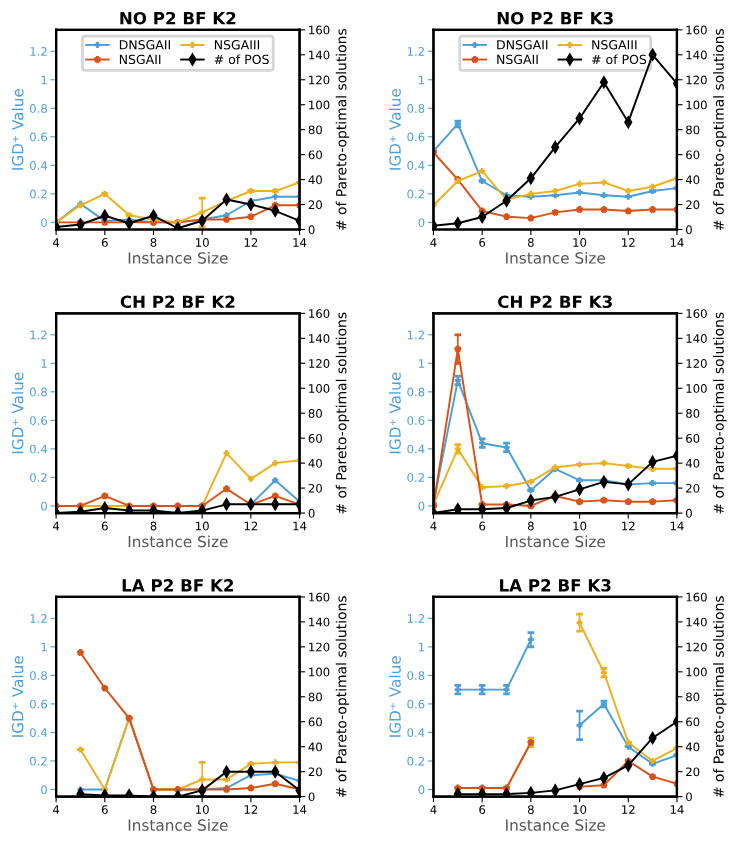  What do you see at coordinates (177, 302) in the screenshot?
I see `chart-title: CH P2 BF K2` at bounding box center [177, 302].